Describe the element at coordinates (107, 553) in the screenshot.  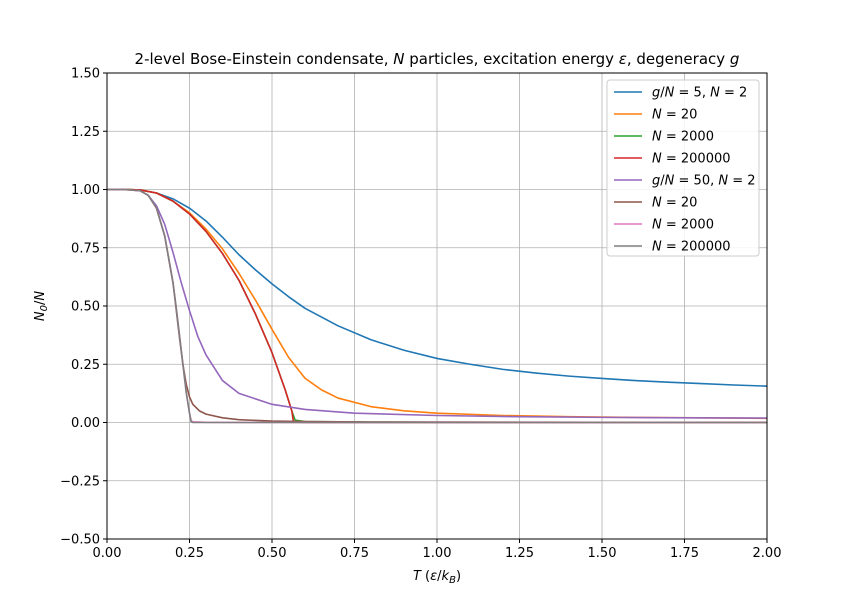
I see `x-tick-label: 0.00` at that location.